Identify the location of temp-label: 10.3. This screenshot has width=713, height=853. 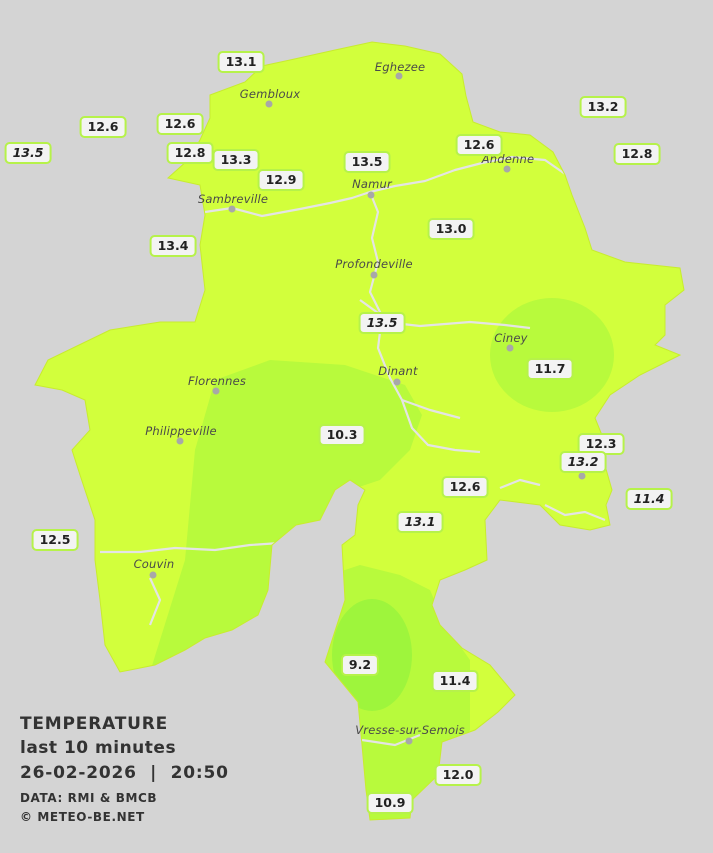
(342, 435).